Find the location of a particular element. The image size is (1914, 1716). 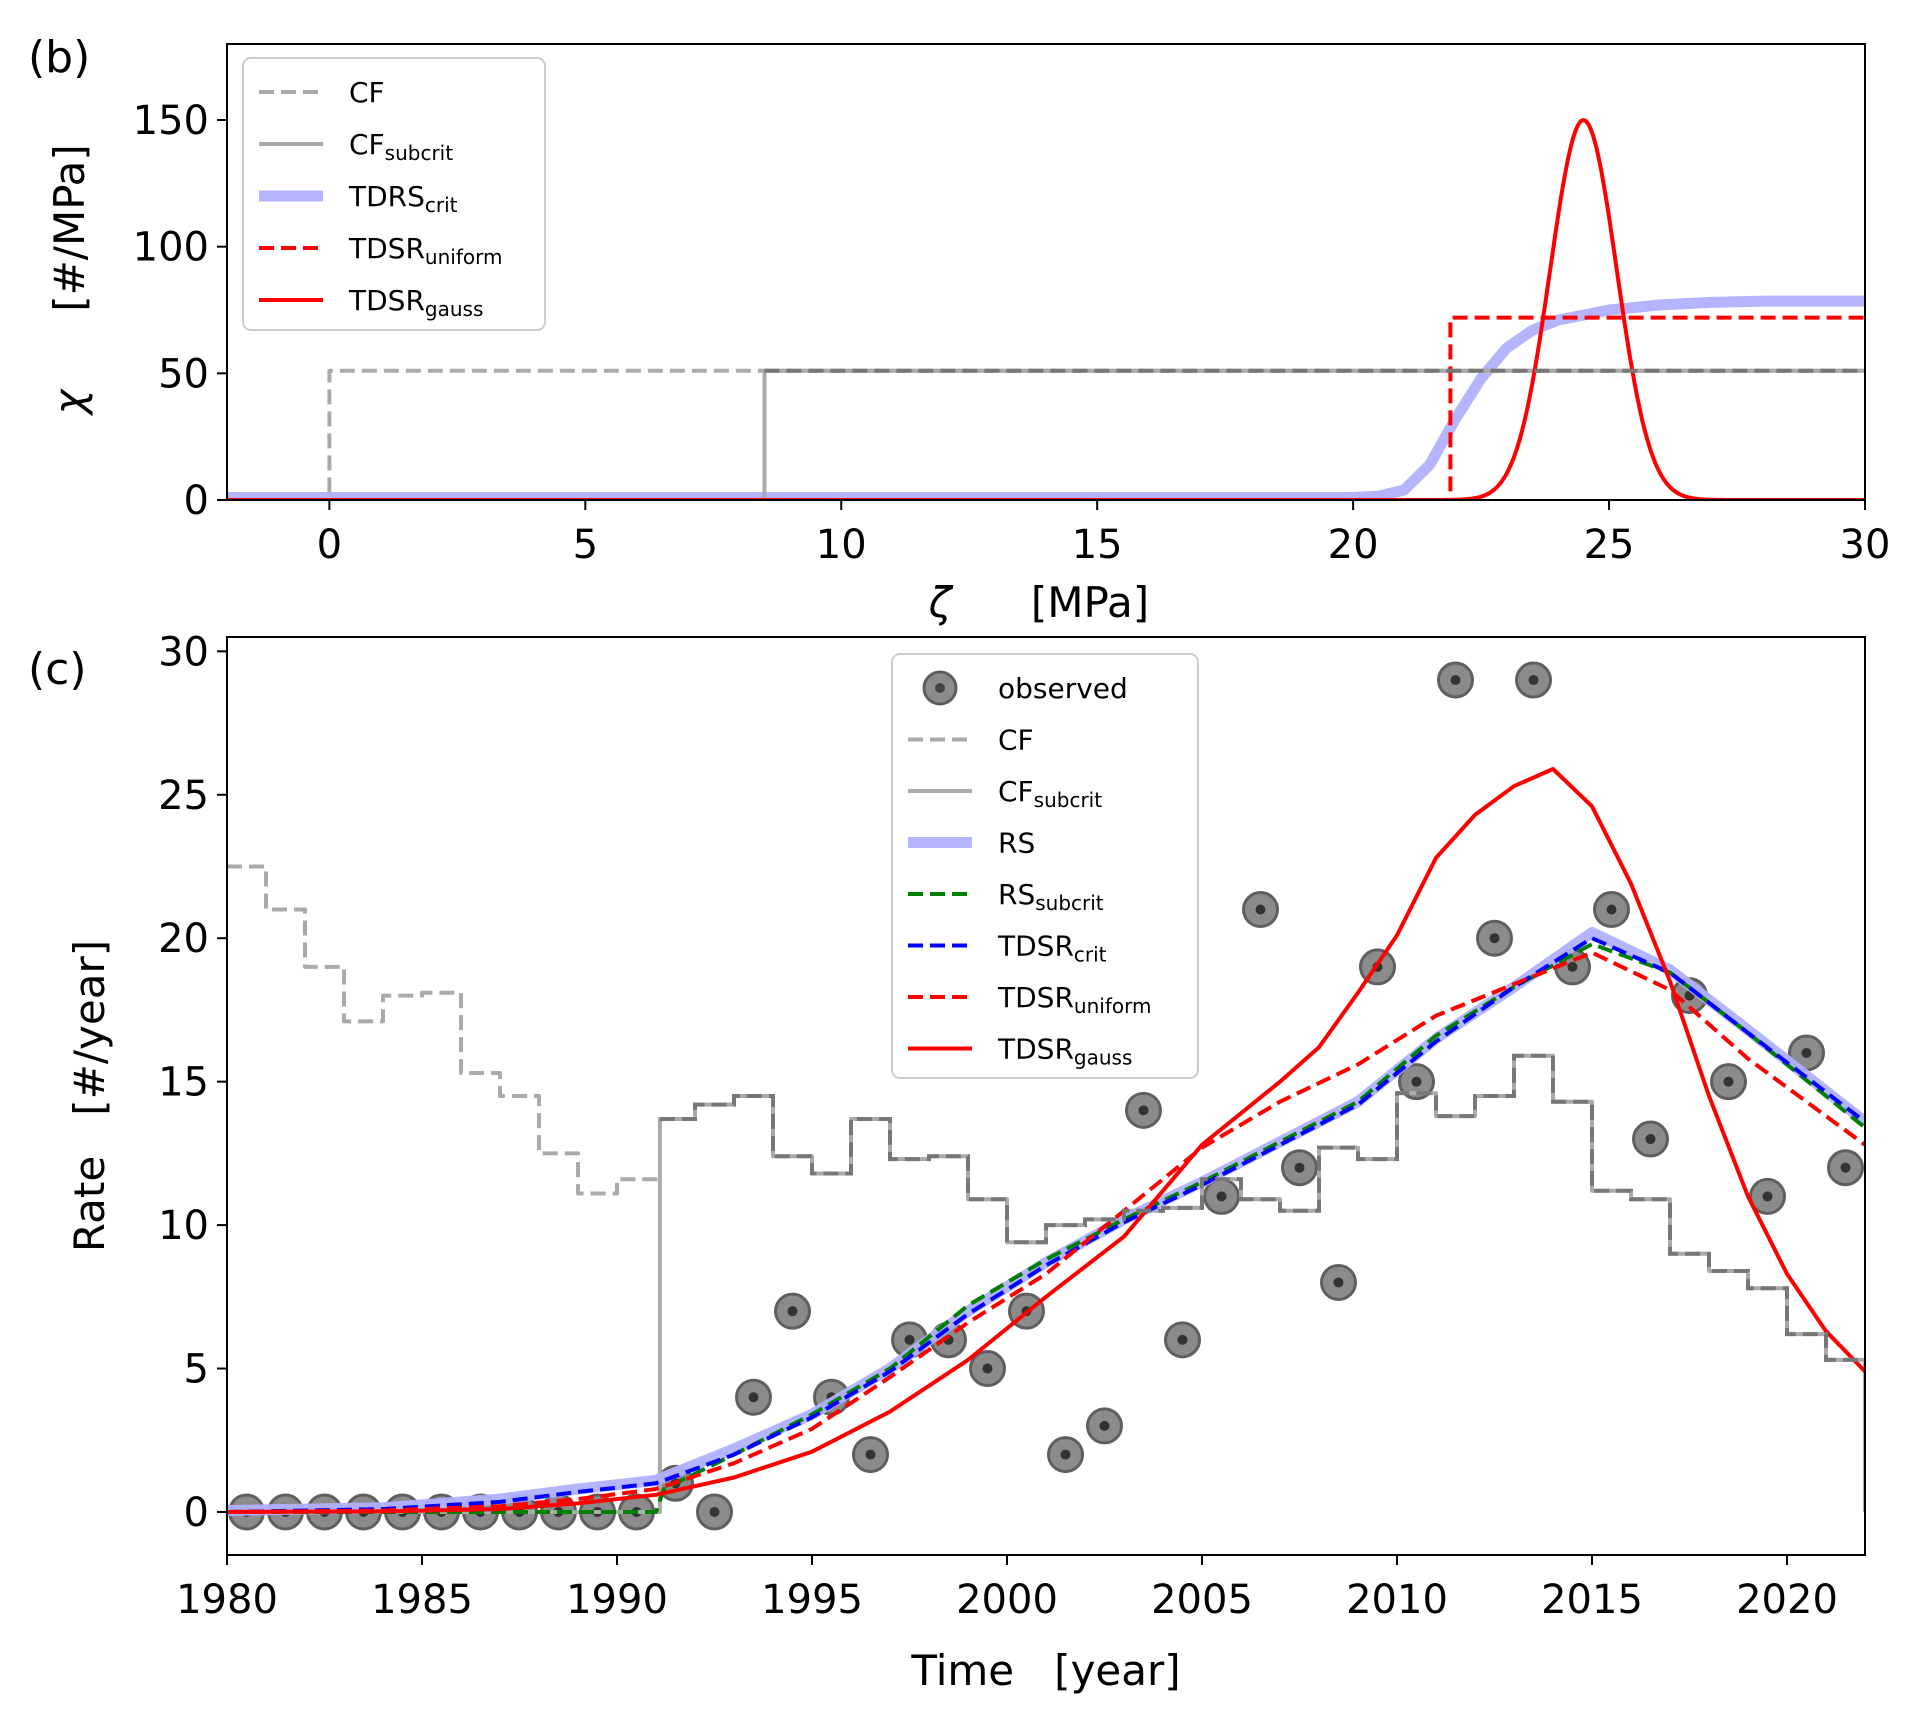

panel-c-xtick-label: 2000 is located at coordinates (1007, 1600).